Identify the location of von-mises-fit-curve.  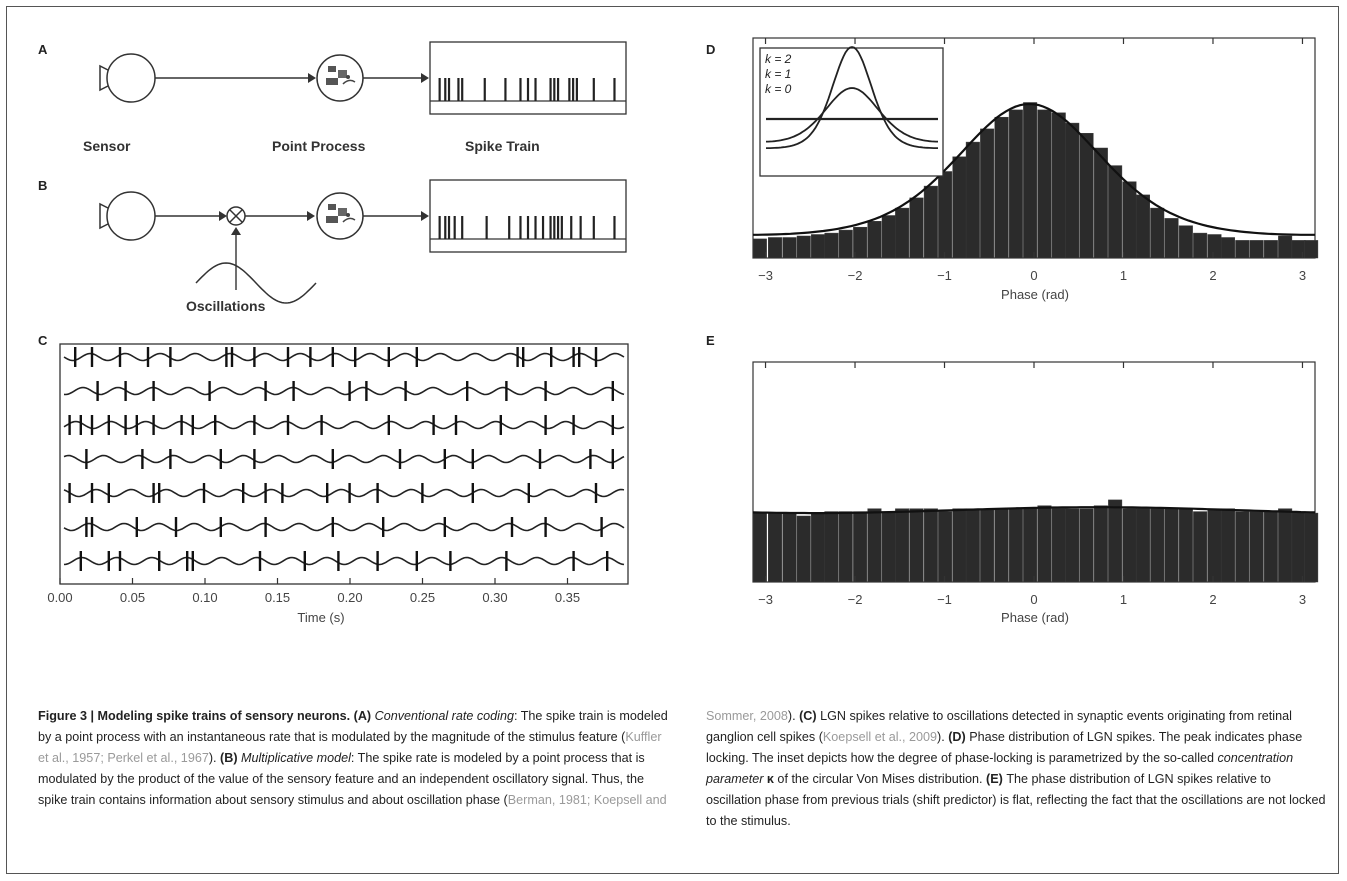
(1034, 169).